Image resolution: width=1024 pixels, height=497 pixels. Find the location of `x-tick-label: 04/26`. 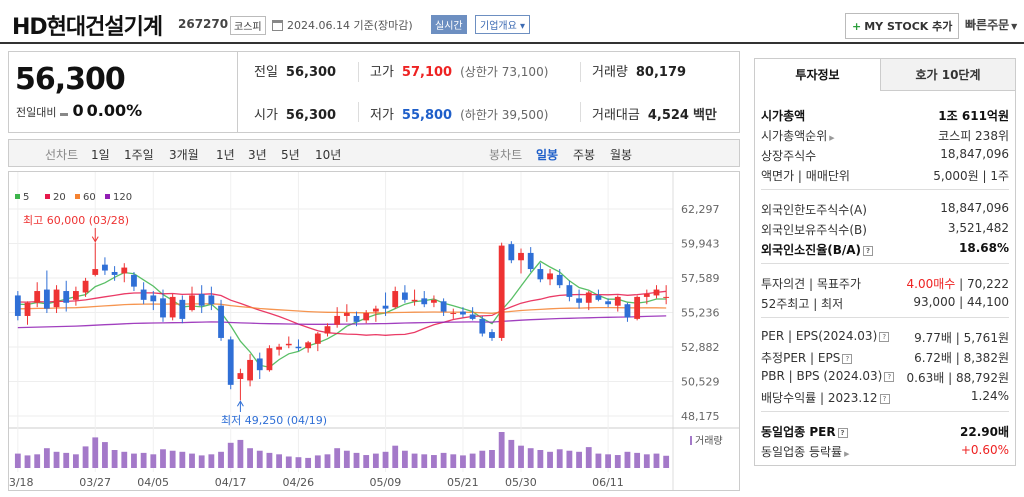

x-tick-label: 04/26 is located at coordinates (298, 482).